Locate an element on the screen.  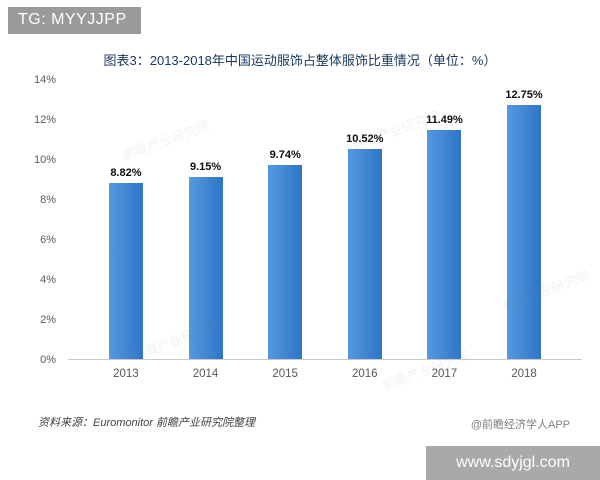
bar-value-label: 10.52% is located at coordinates (365, 139).